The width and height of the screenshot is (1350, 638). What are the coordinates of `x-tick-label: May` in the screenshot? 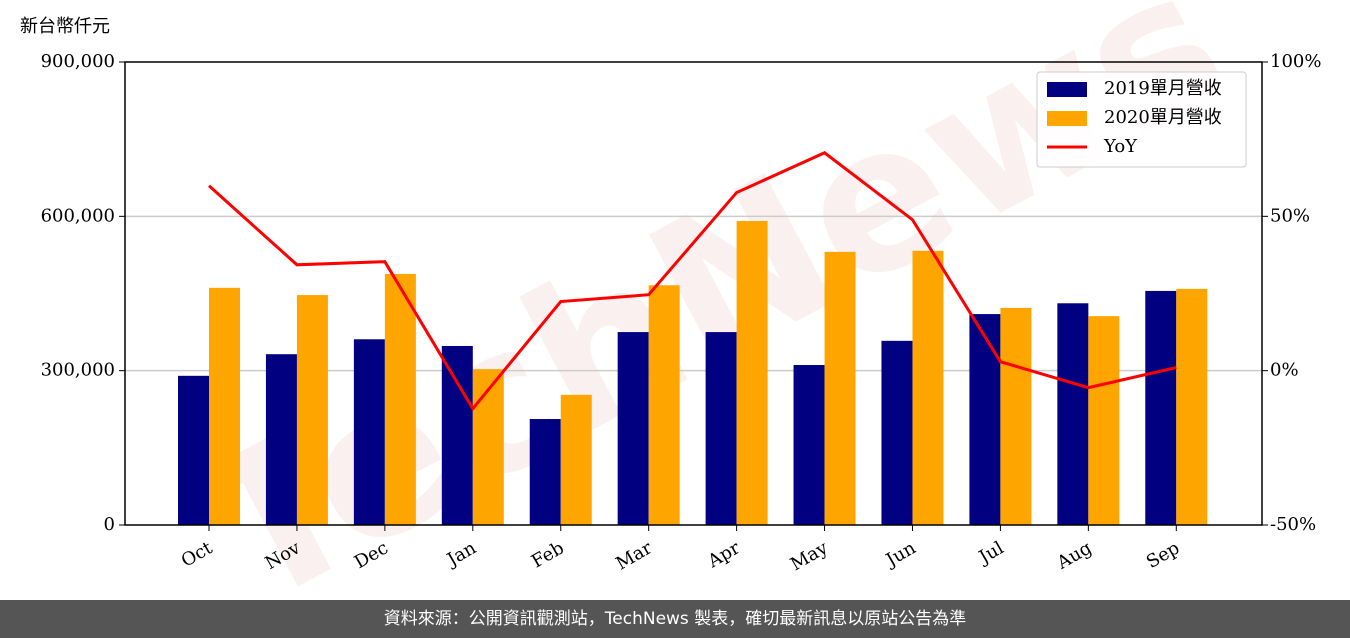 It's located at (809, 556).